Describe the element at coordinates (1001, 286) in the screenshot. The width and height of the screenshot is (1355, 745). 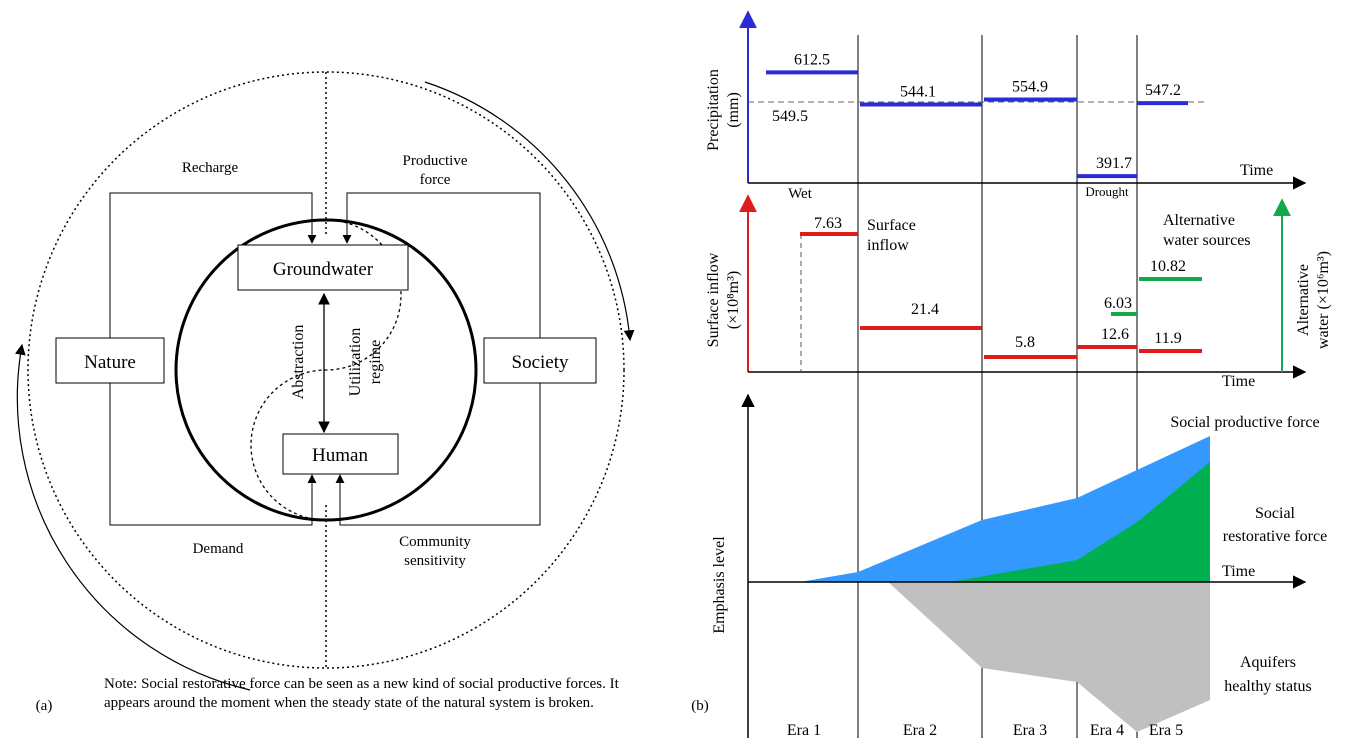
I see `inflow-marks: 7.63 21.4 5.8 12.6 11.9` at that location.